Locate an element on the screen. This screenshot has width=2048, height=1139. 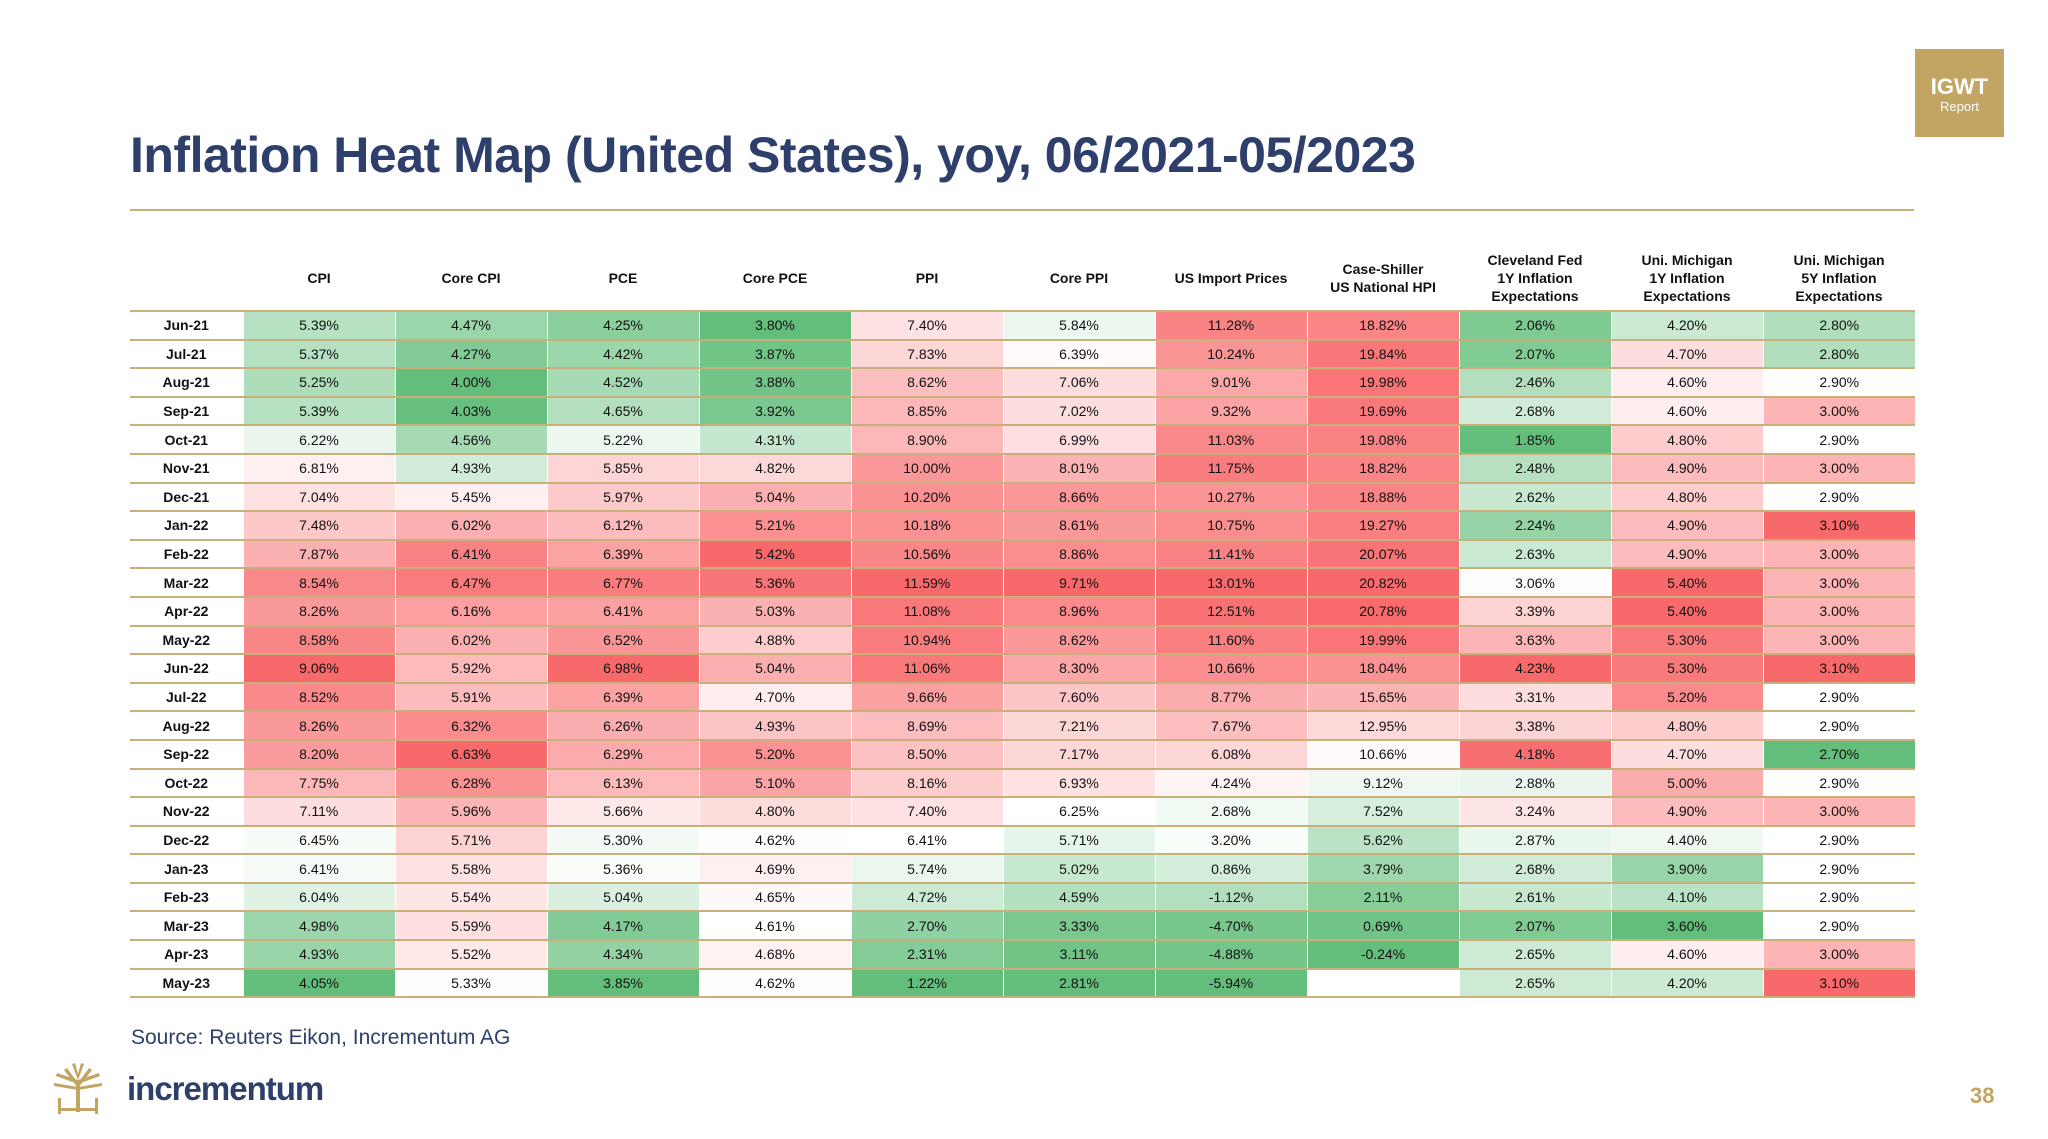
heatmap-cell: 1.85% is located at coordinates (1534, 440).